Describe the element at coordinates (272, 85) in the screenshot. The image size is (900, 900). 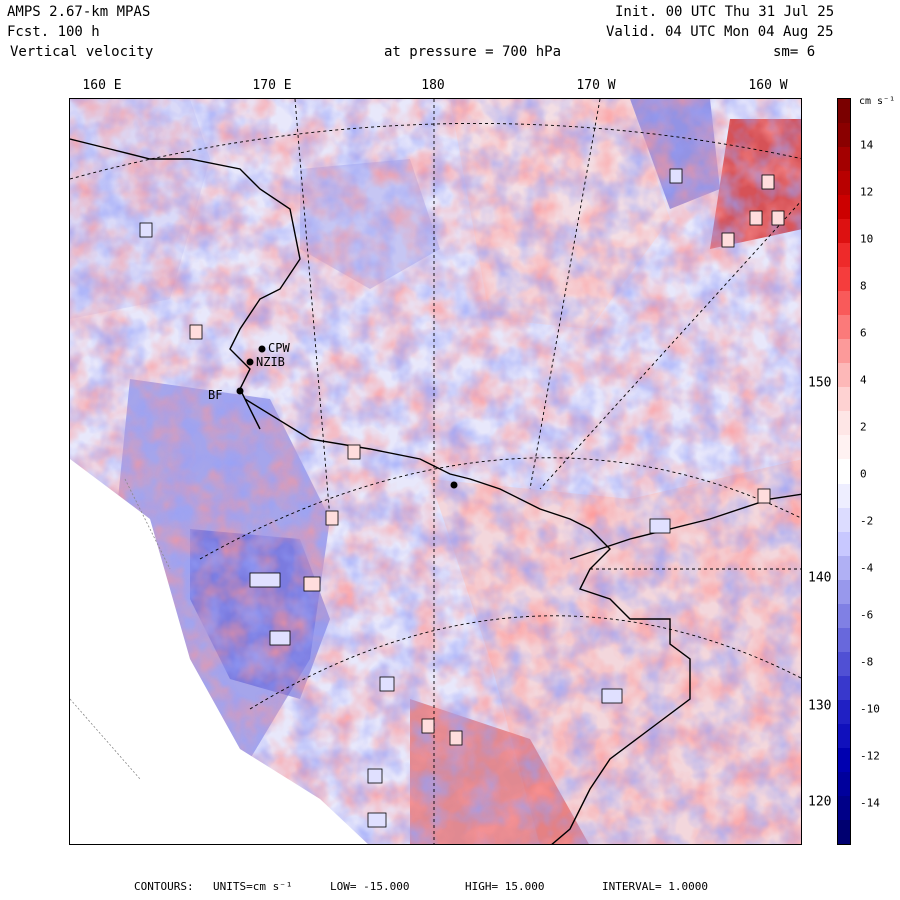
I see `lon-label-170e: 170 E` at that location.